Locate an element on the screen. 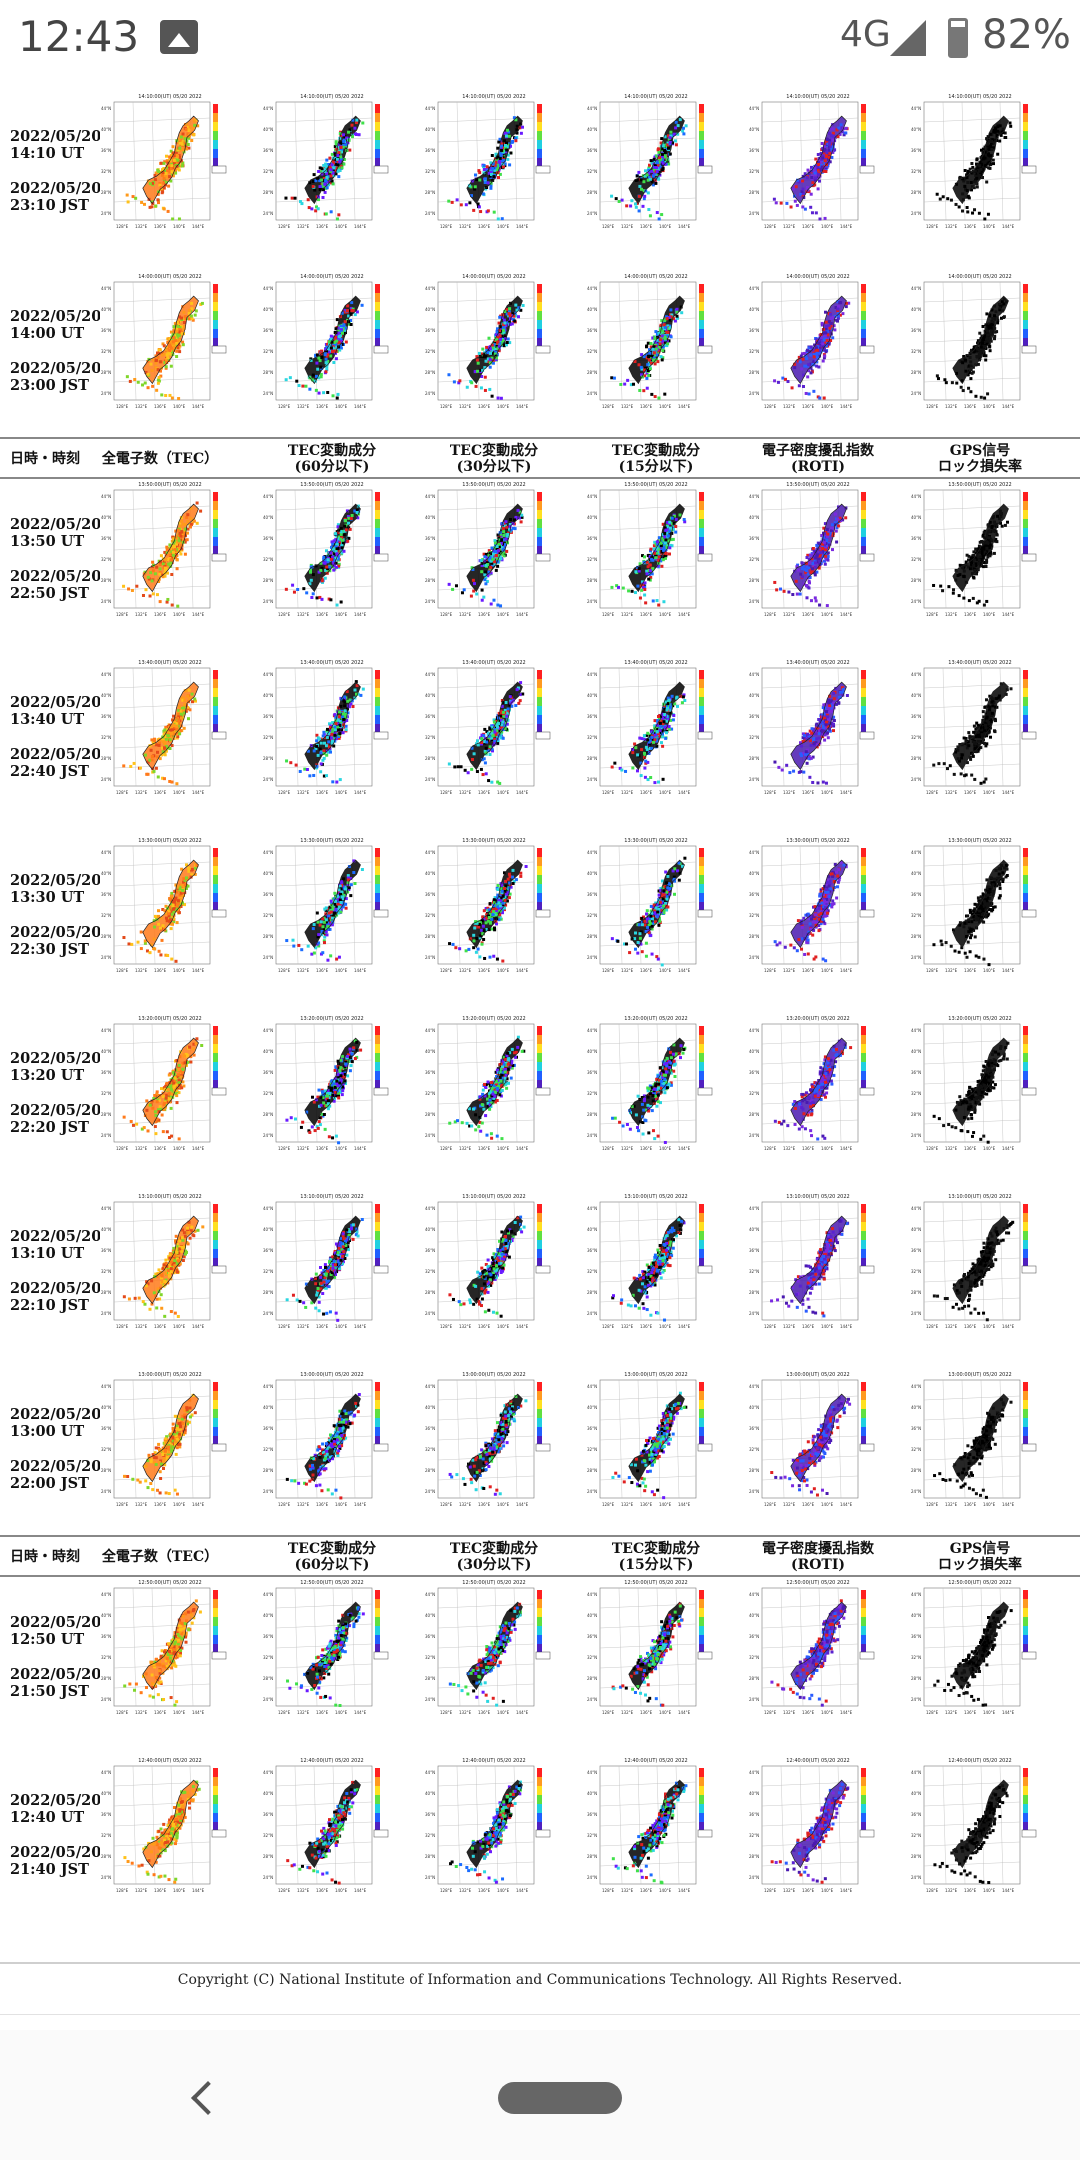  back-icon is located at coordinates (208, 2098).